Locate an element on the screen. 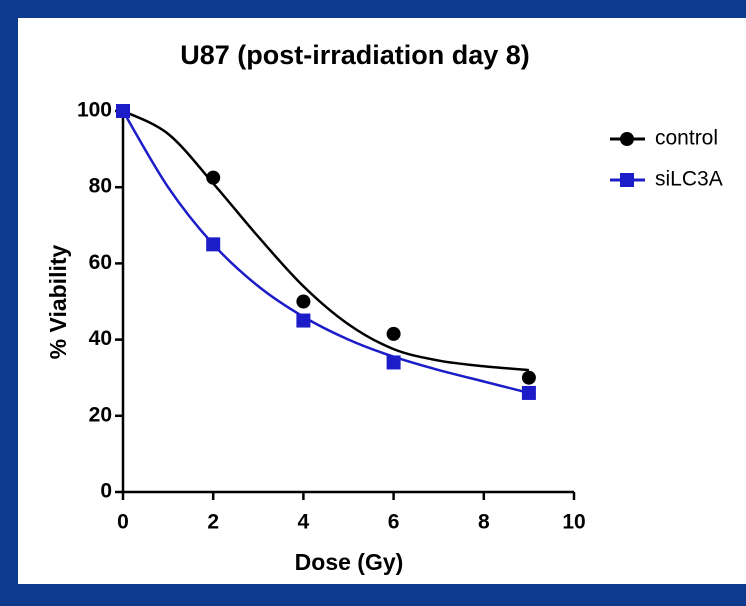 The width and height of the screenshot is (746, 606). legend-label: control is located at coordinates (686, 138).